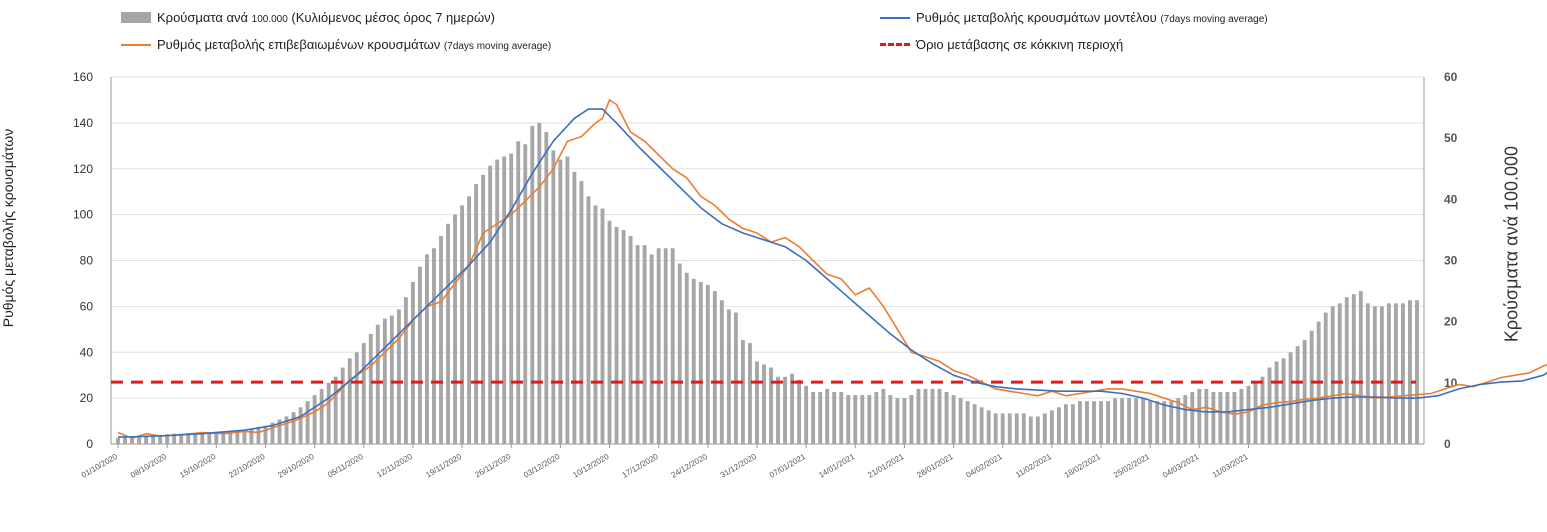 Image resolution: width=1547 pixels, height=532 pixels. Describe the element at coordinates (895, 44) in the screenshot. I see `legend-swatch-threshold` at that location.